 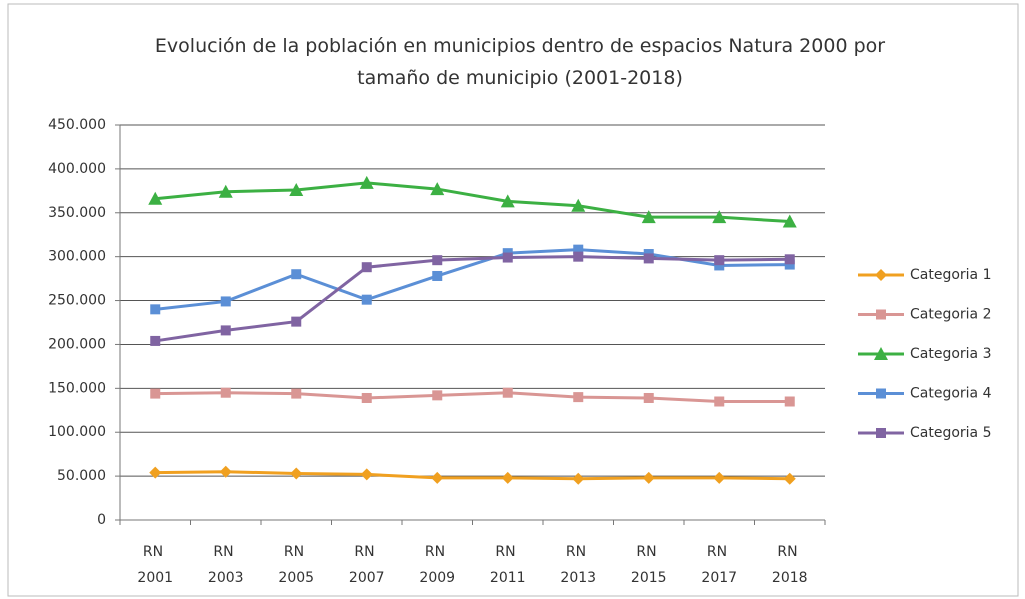 I want to click on x-tick-label: RN 2017, so click(x=719, y=565).